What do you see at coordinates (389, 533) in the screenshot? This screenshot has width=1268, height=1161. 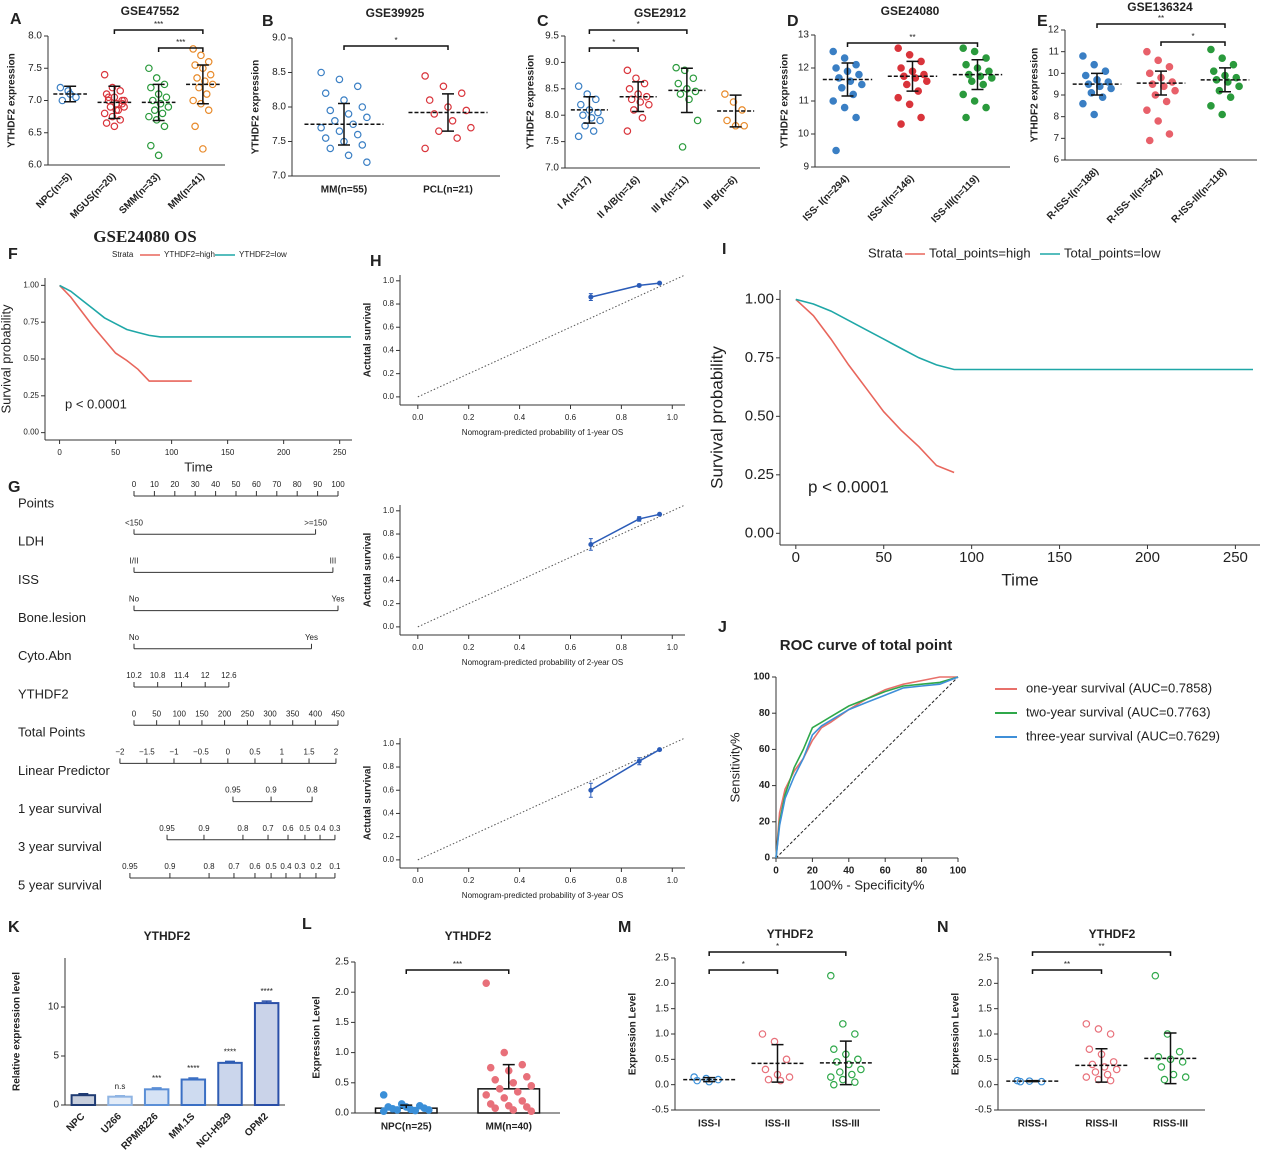 I see `y-tick-label: 0.8` at bounding box center [389, 533].